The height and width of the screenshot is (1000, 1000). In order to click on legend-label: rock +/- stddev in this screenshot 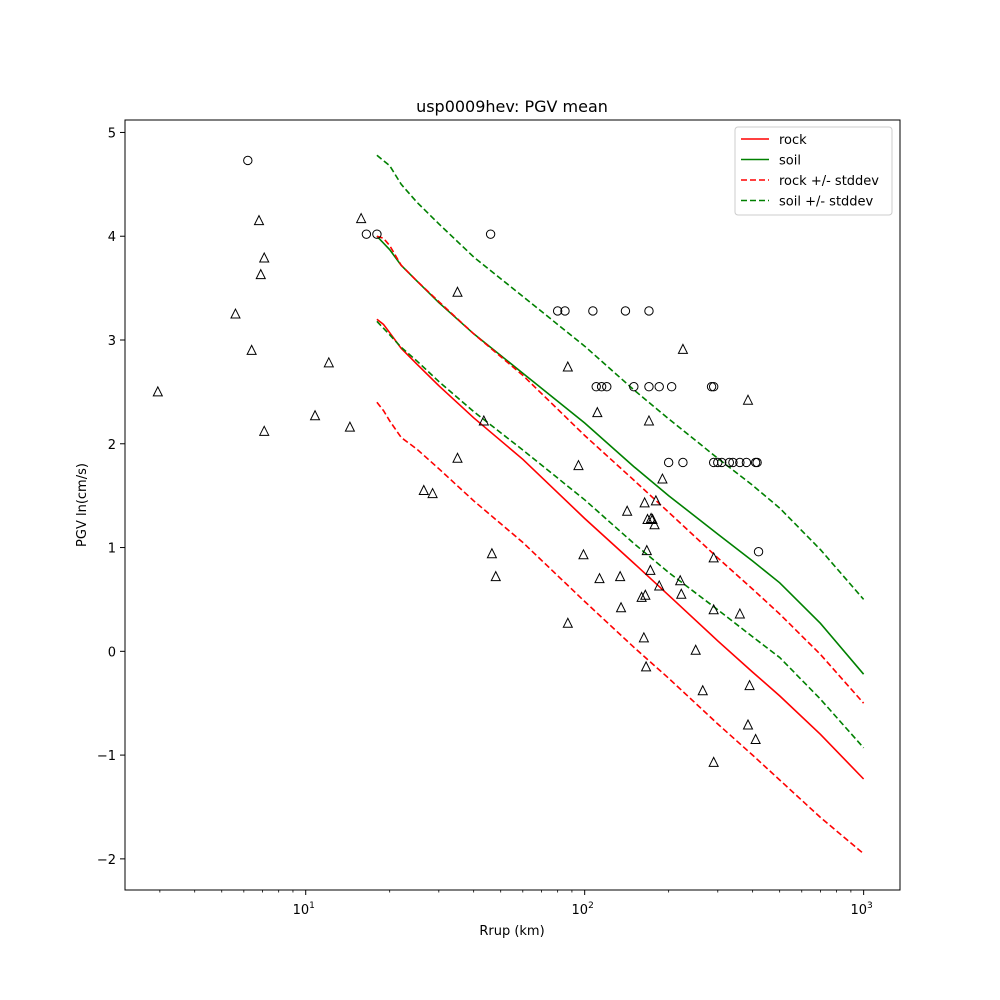, I will do `click(829, 181)`.